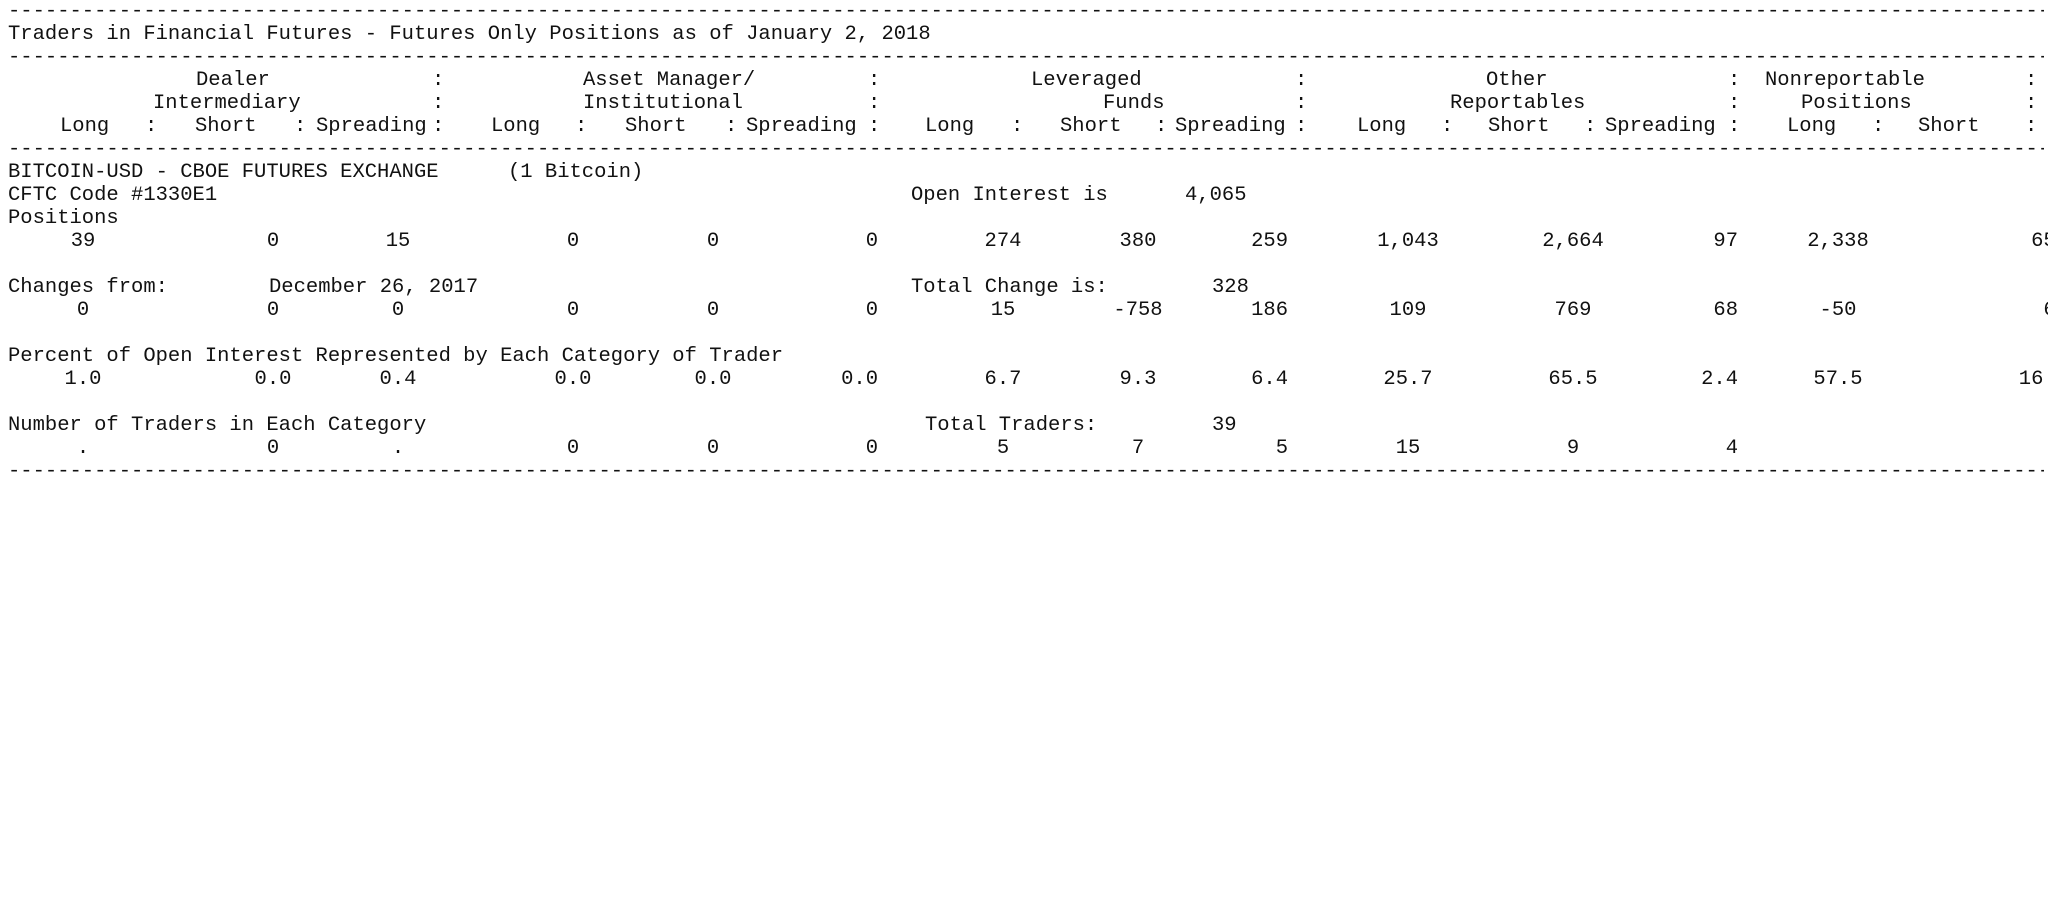  I want to click on percent-value-asset-manager-long: 0.0, so click(573, 379).